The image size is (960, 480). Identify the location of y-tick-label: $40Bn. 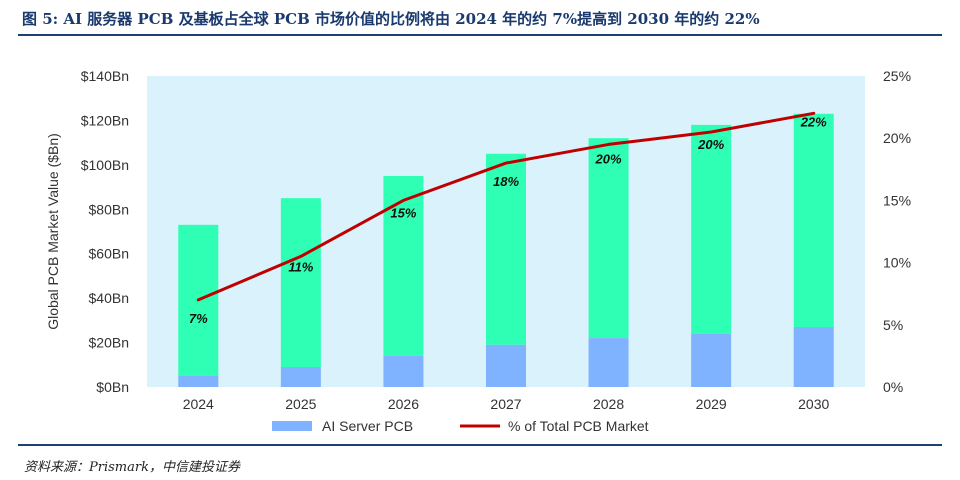
(109, 298).